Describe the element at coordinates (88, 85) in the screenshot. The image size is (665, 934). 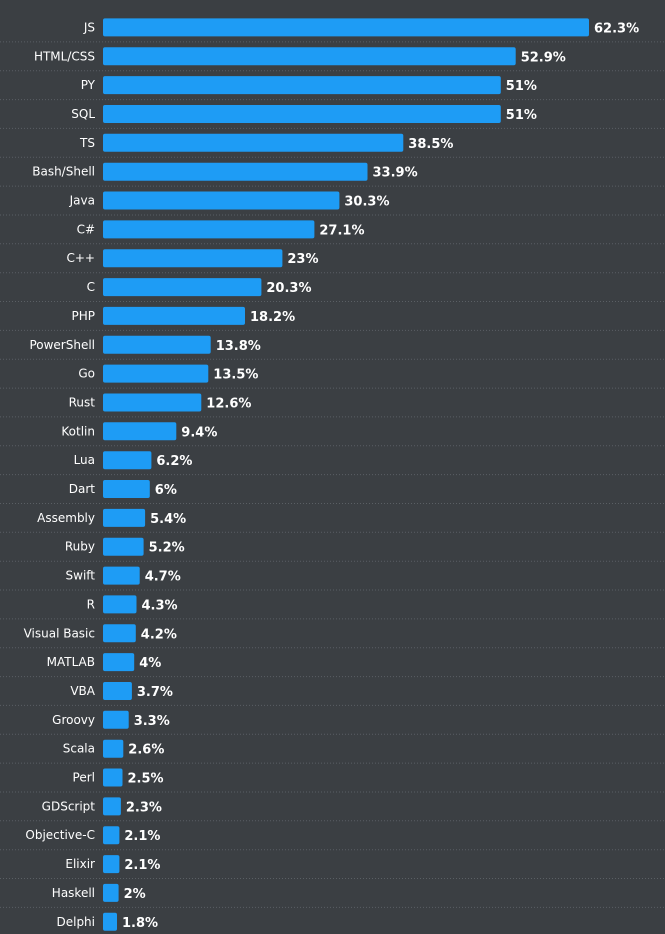
I see `category-label: PY` at that location.